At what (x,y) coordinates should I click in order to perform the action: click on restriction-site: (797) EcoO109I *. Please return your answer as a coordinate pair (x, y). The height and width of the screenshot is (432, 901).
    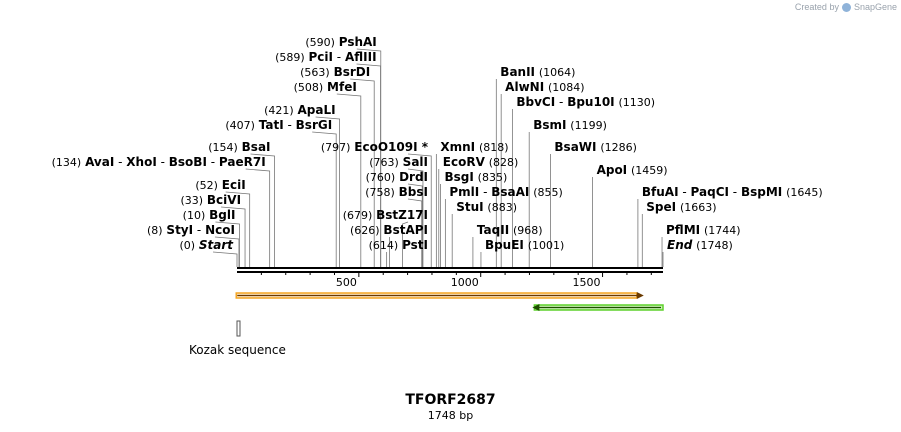
    Looking at the image, I should click on (375, 147).